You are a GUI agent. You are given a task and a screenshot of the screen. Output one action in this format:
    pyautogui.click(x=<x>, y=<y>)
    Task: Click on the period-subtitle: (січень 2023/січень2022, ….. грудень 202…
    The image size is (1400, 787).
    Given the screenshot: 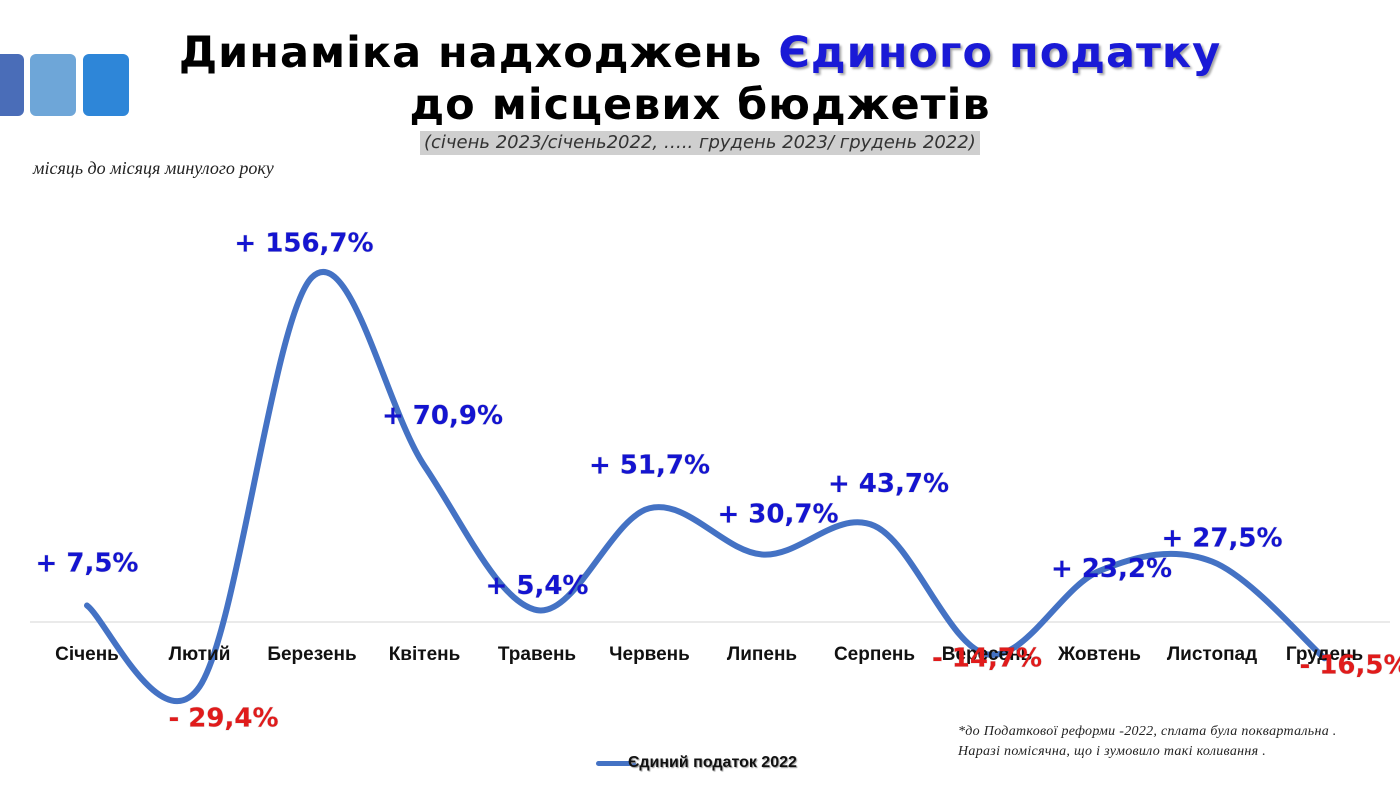 What is the action you would take?
    pyautogui.click(x=700, y=143)
    